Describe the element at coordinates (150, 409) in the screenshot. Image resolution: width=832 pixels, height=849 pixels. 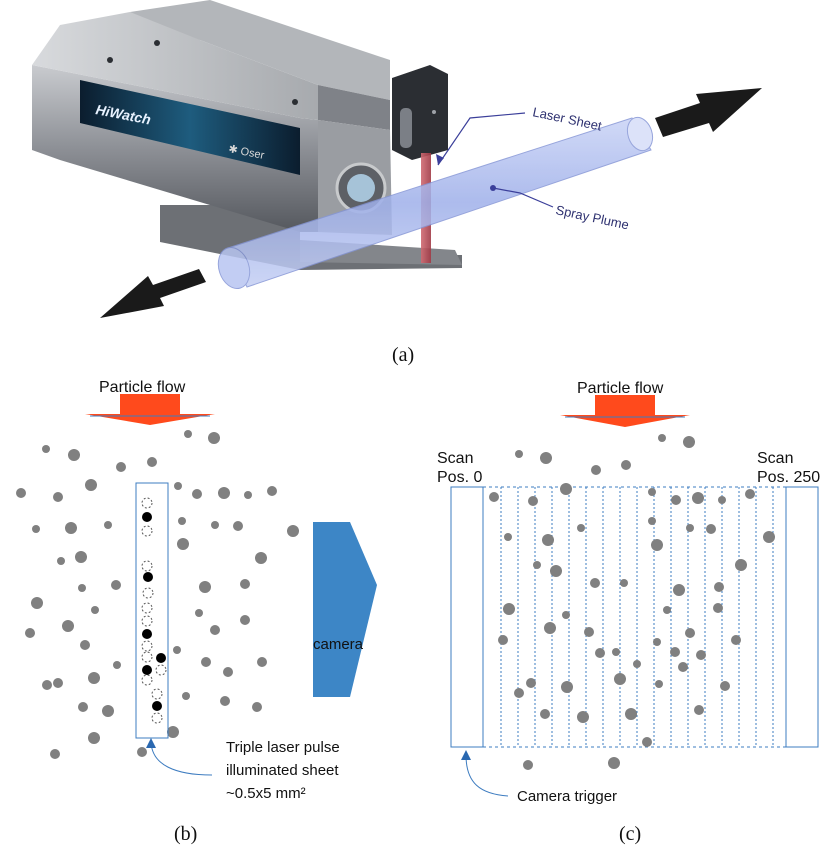
I see `particle-flow-arrow-b-icon` at that location.